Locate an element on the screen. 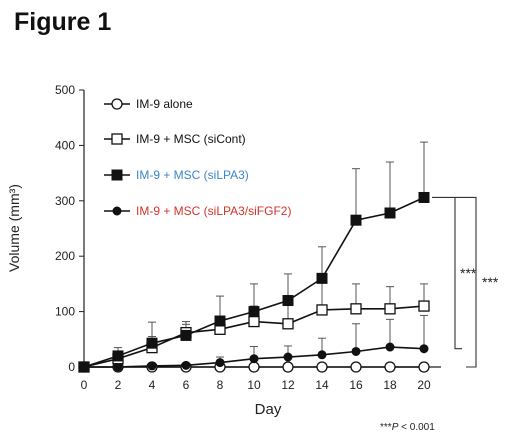 The image size is (520, 447). significance-note-stars: *** is located at coordinates (386, 427).